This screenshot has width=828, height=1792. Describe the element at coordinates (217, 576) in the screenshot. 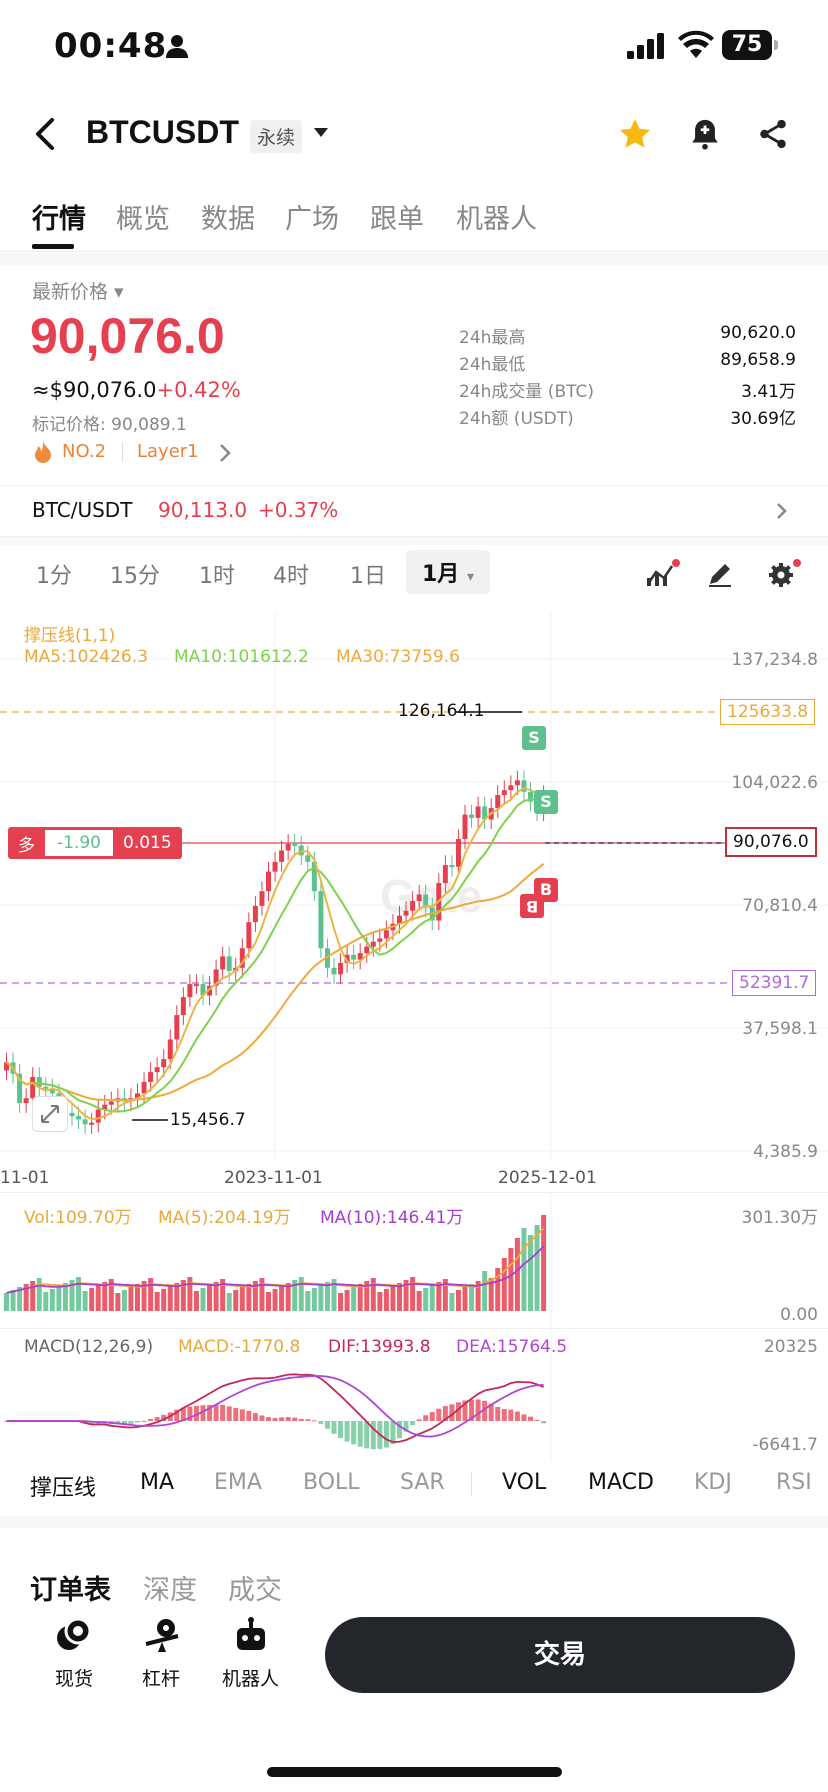

I see `timeframe-1h: 1时` at that location.